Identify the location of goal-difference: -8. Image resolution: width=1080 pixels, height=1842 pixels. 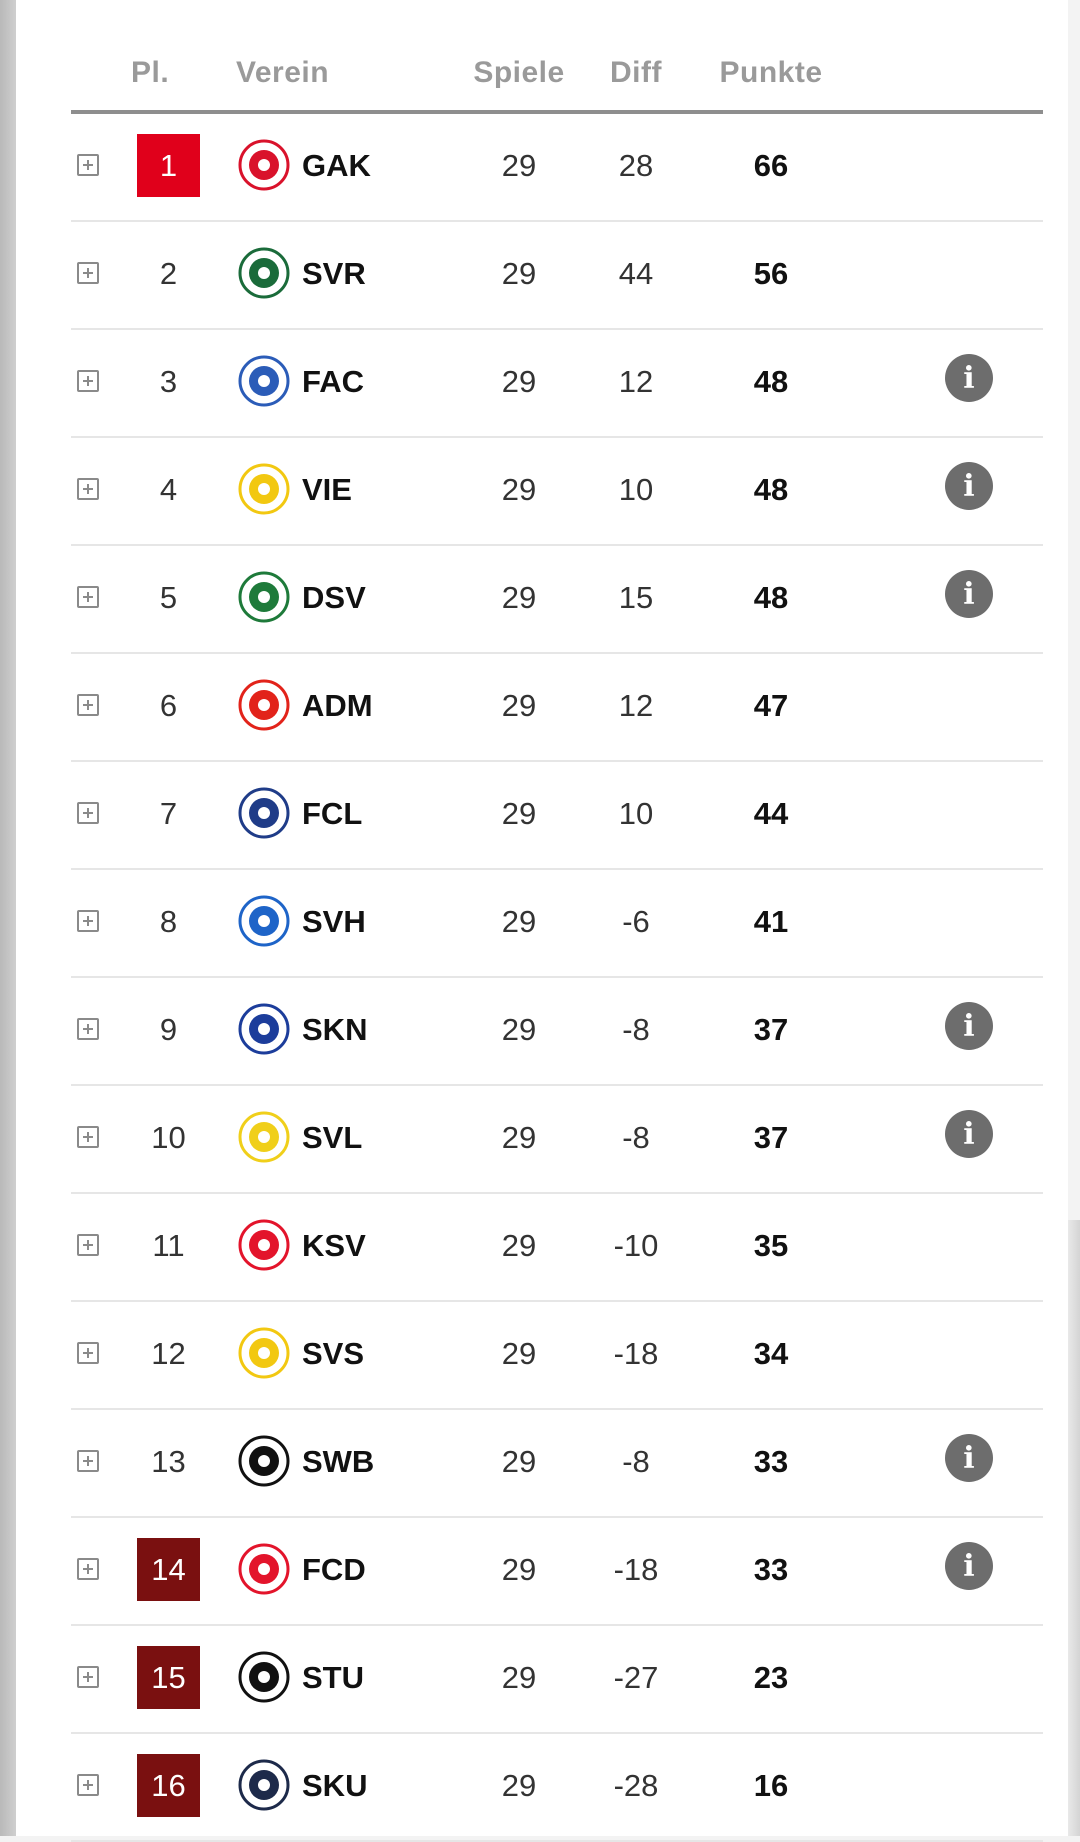
(636, 1029).